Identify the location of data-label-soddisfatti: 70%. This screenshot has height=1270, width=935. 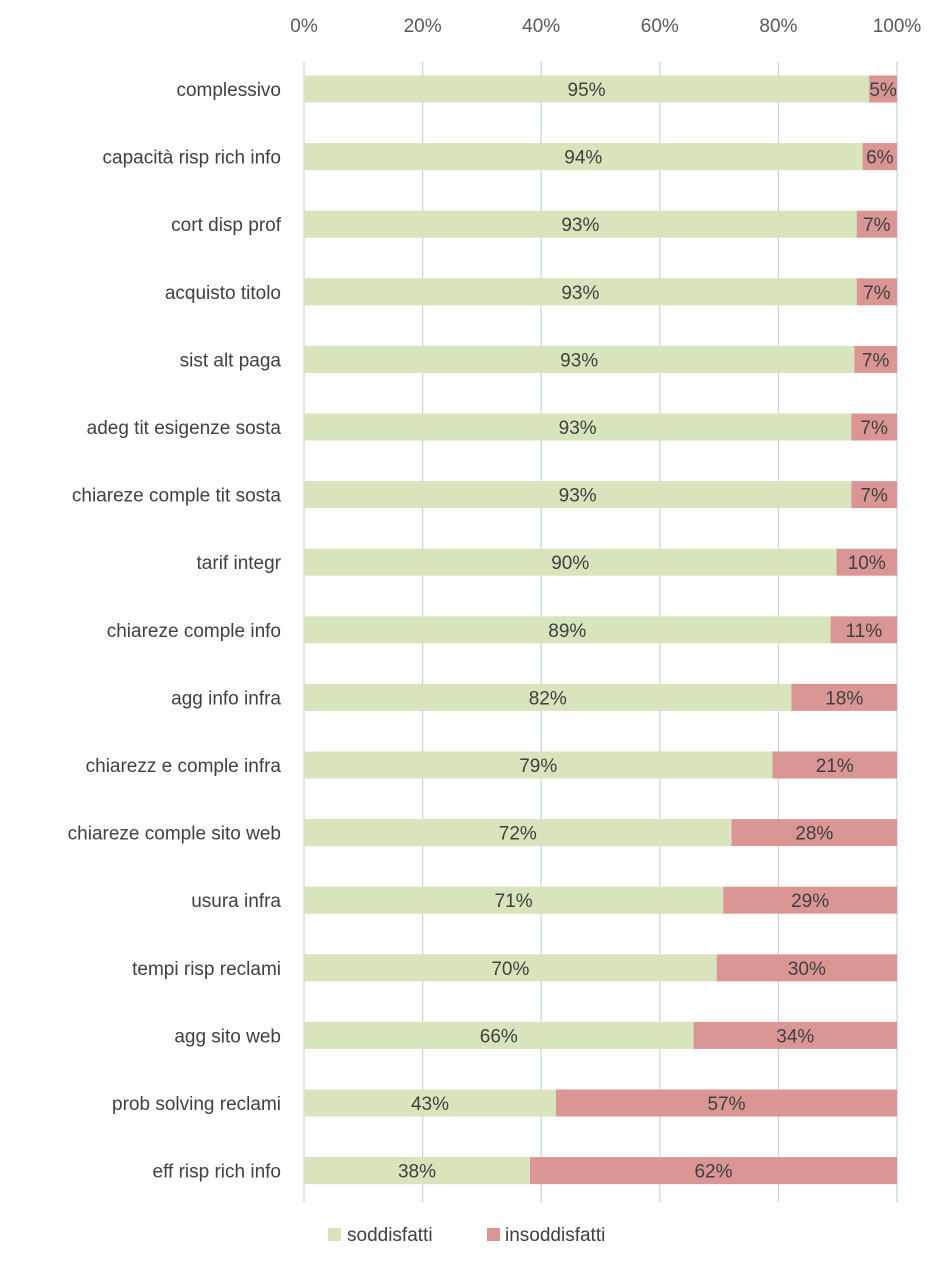
(510, 969).